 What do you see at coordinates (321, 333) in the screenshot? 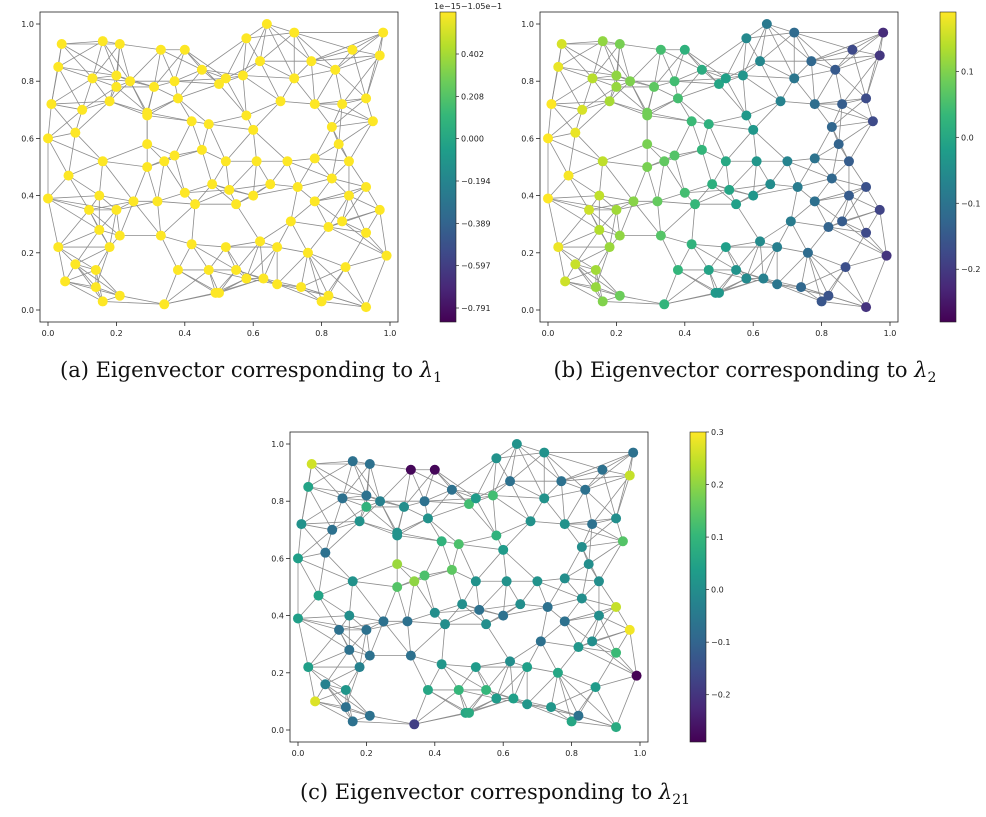
I see `x-tick-label: 0.8` at bounding box center [321, 333].